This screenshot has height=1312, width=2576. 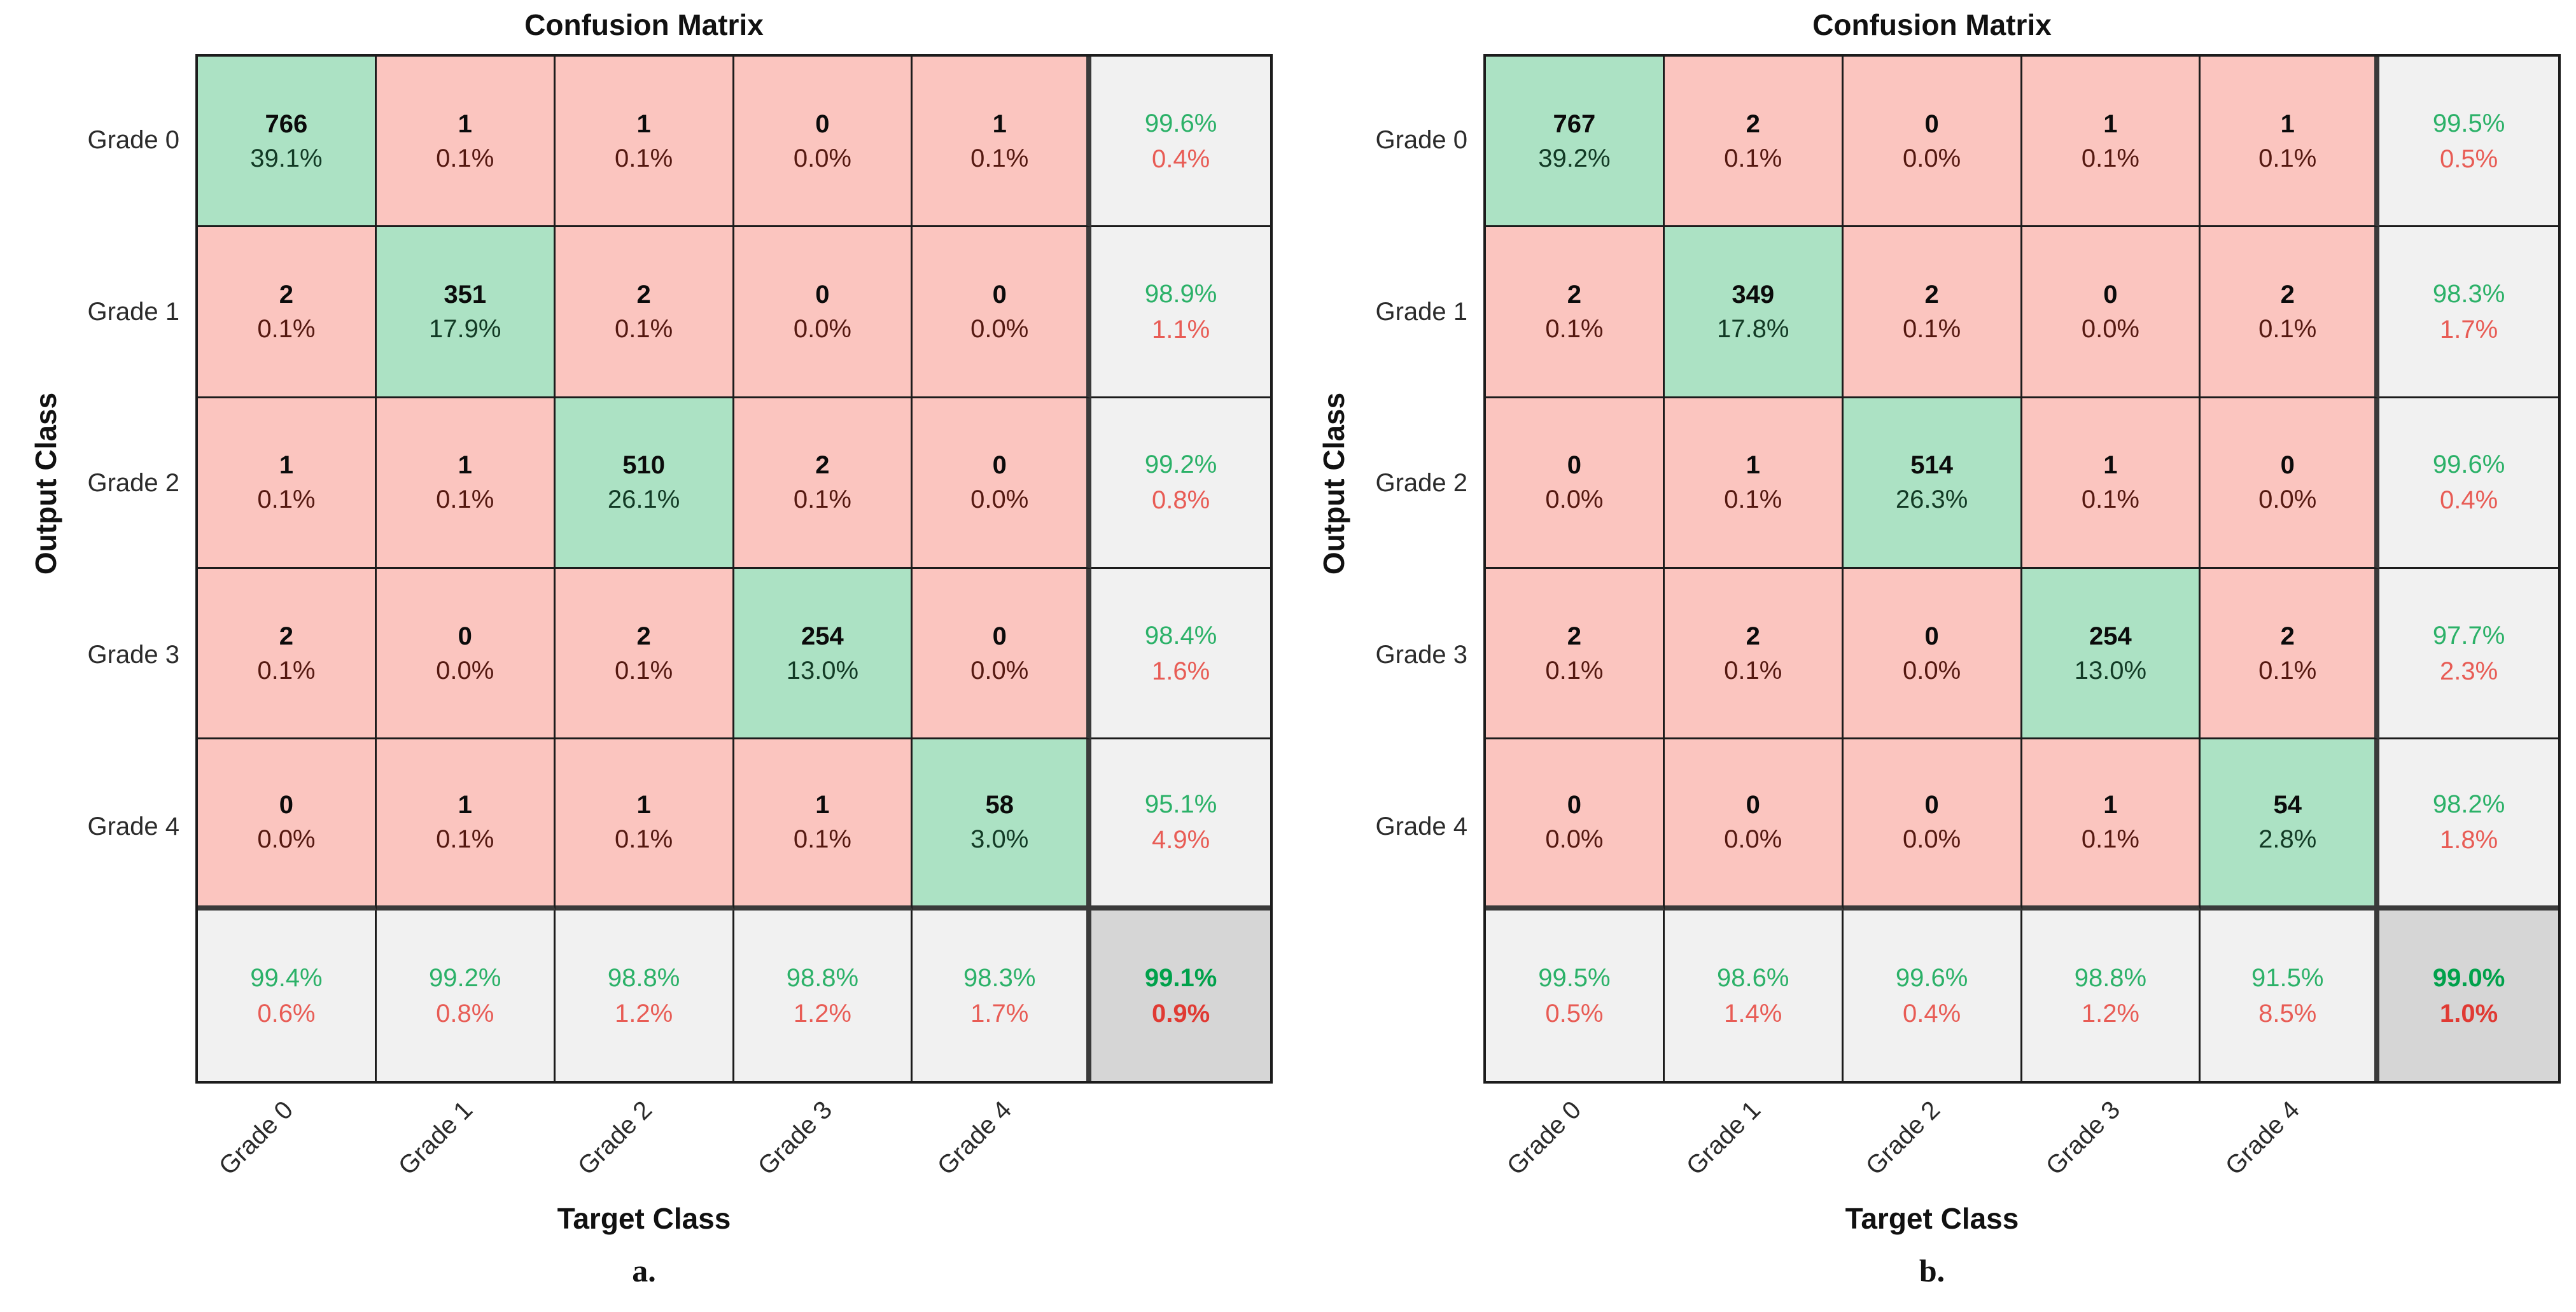 What do you see at coordinates (2468, 635) in the screenshot?
I see `summary-positive-percent: 97.7%` at bounding box center [2468, 635].